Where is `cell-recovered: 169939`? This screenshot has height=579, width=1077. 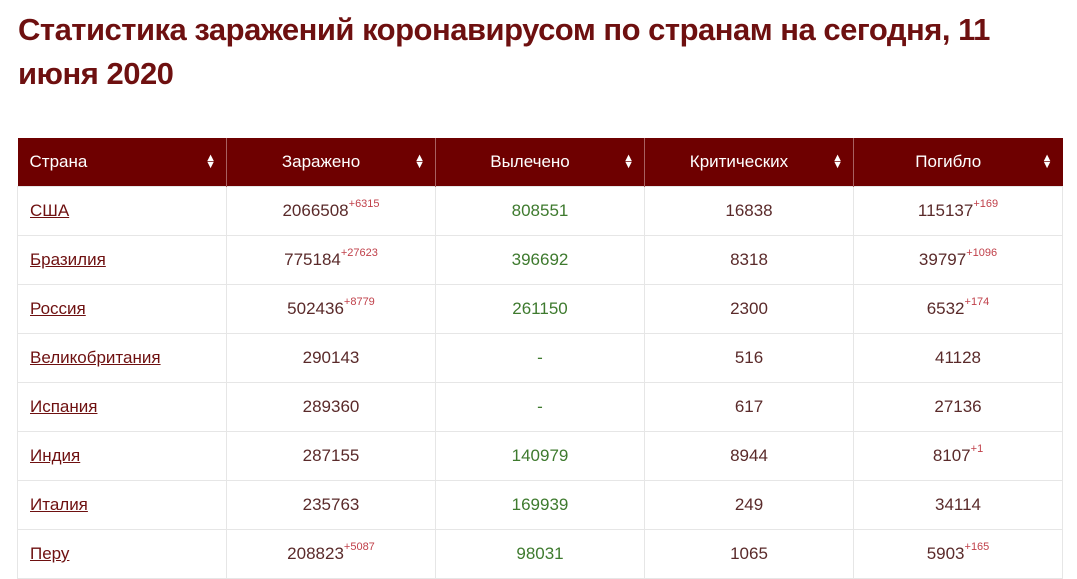
cell-recovered: 169939 is located at coordinates (540, 505).